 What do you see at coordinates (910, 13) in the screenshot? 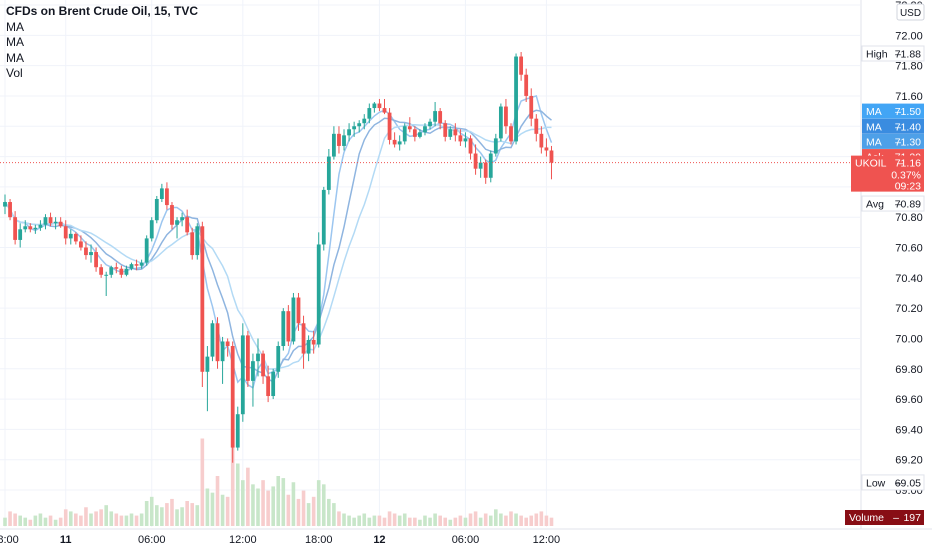
I see `currency-label: USD` at bounding box center [910, 13].